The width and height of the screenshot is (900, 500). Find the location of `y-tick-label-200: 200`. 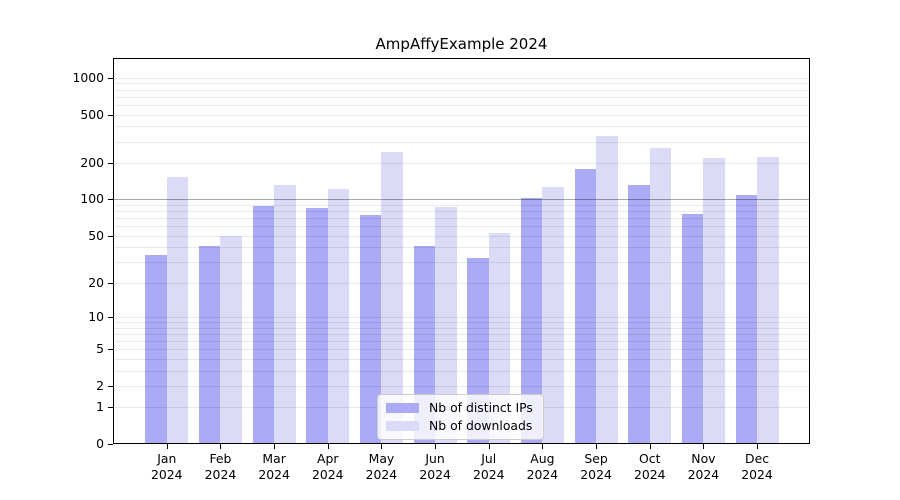

y-tick-label-200: 200 is located at coordinates (92, 162).